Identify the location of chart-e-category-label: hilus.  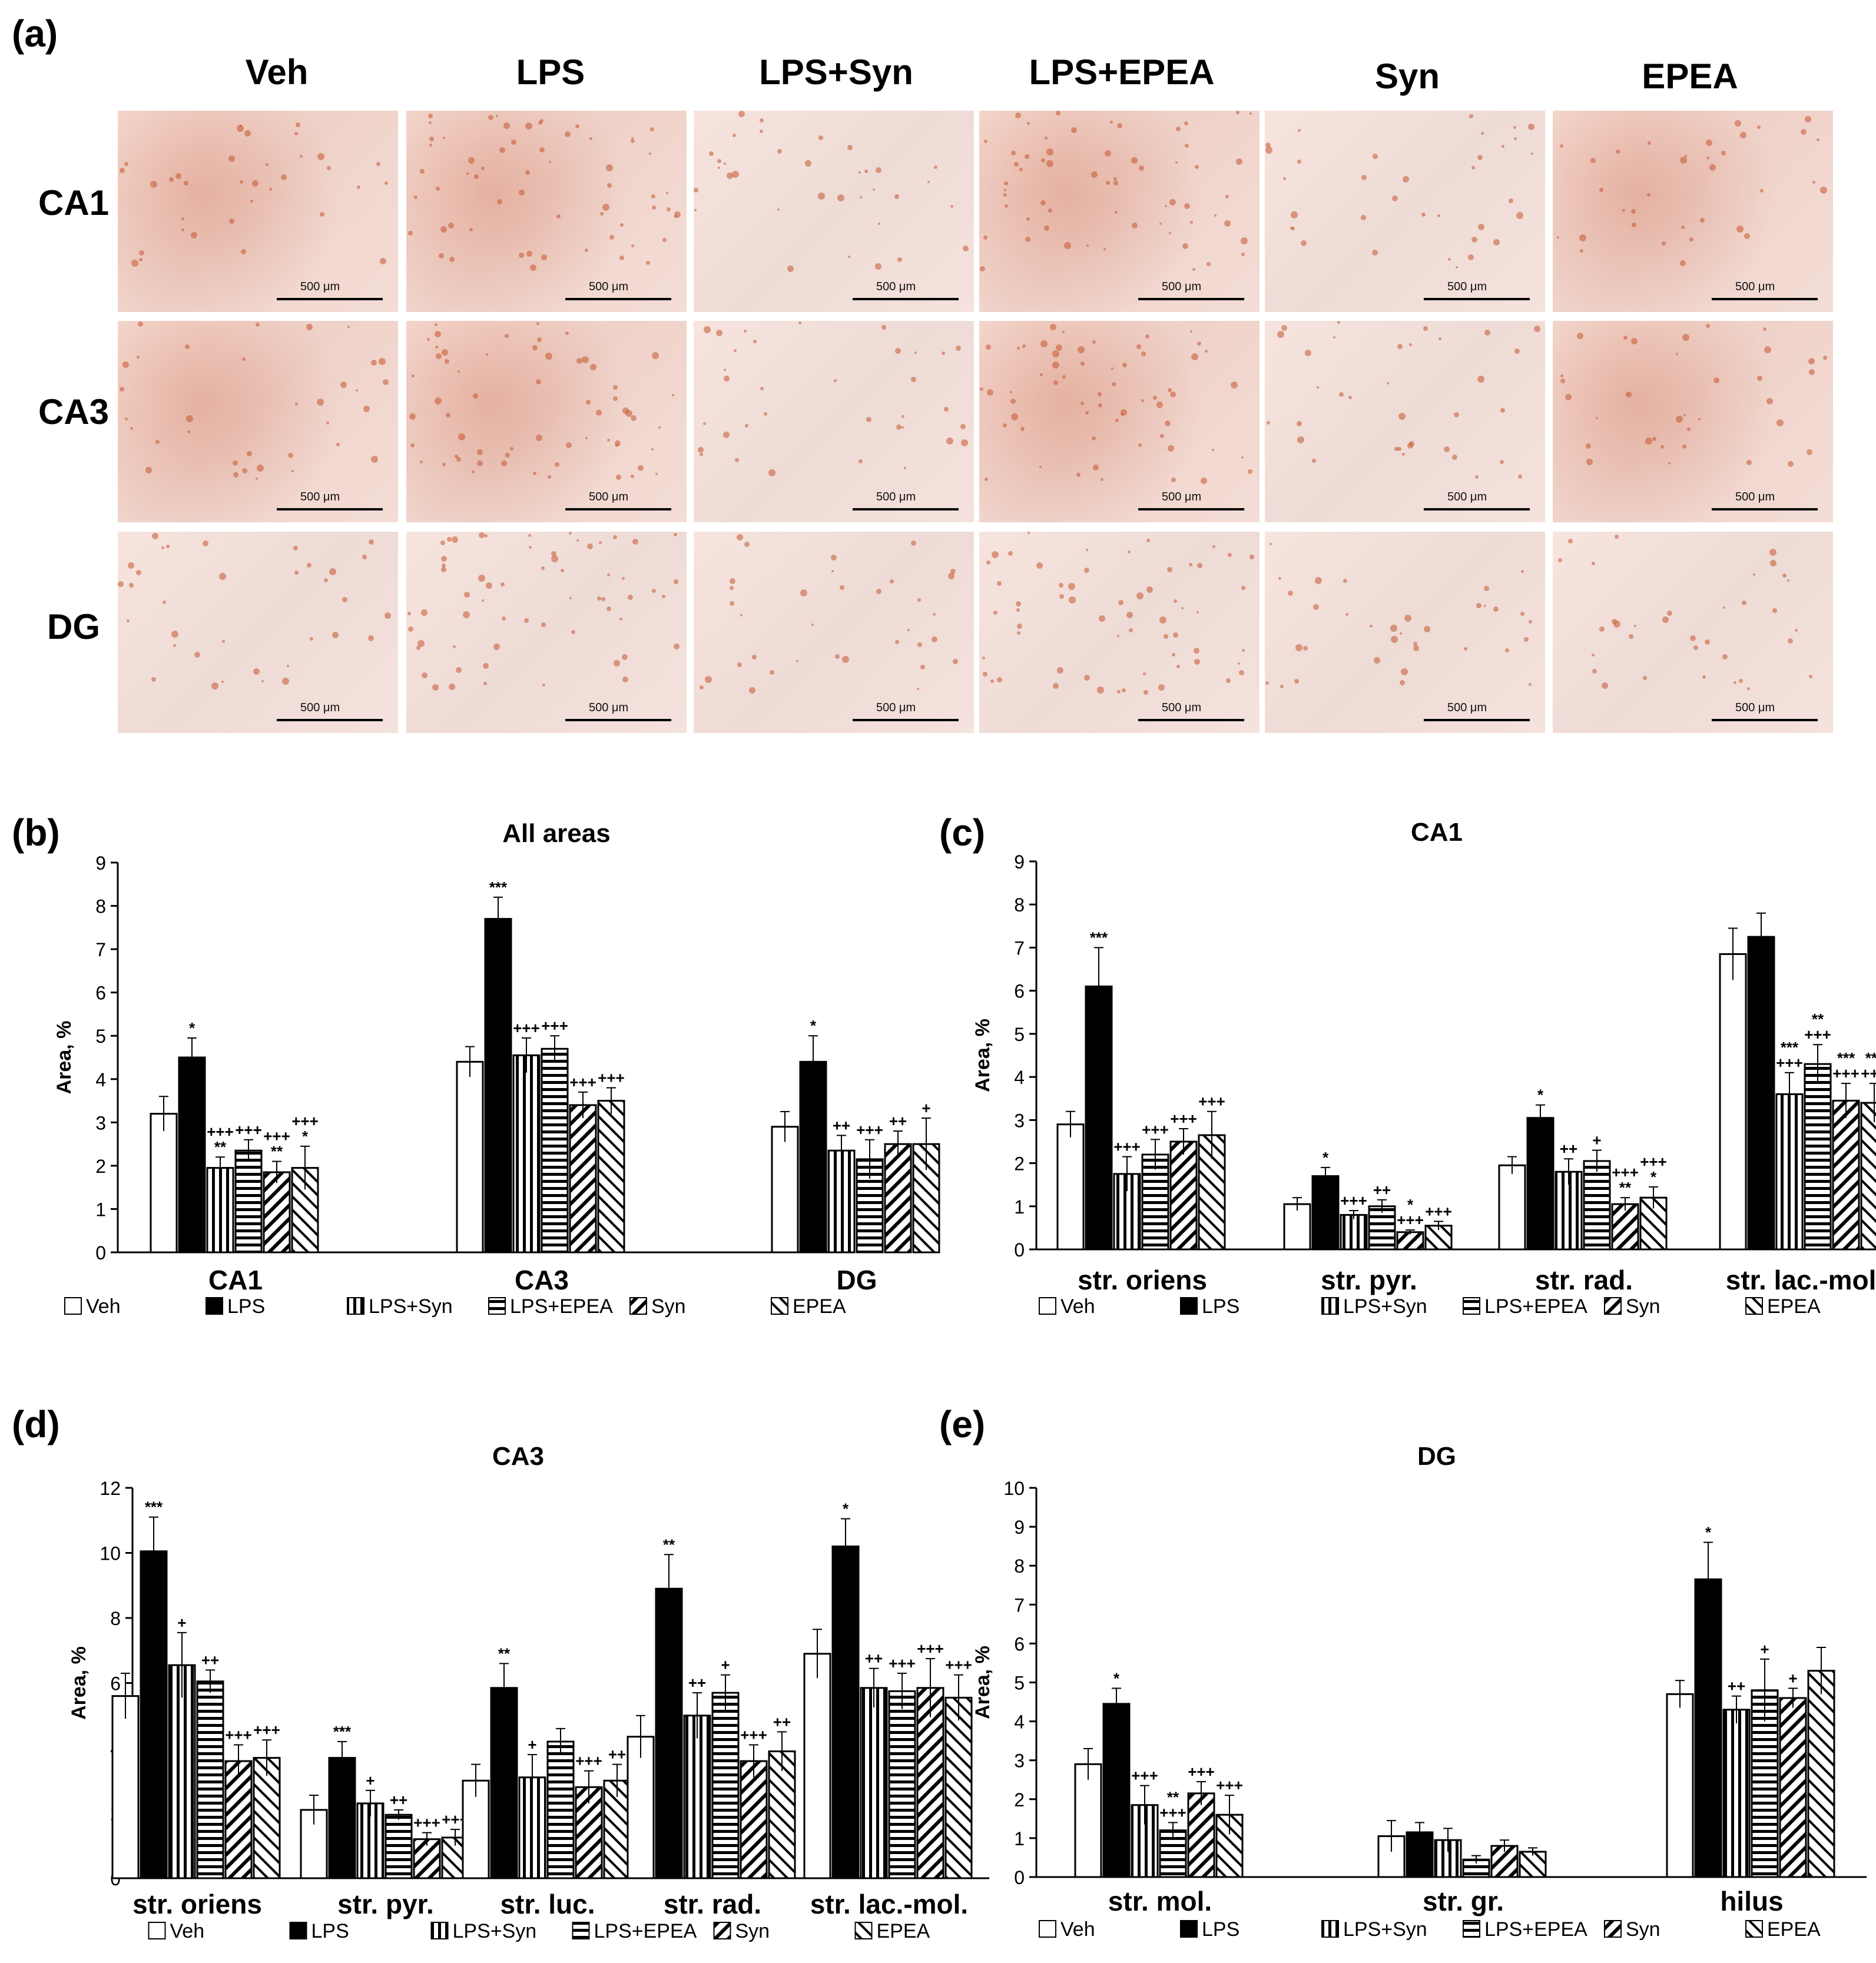
(1752, 1901).